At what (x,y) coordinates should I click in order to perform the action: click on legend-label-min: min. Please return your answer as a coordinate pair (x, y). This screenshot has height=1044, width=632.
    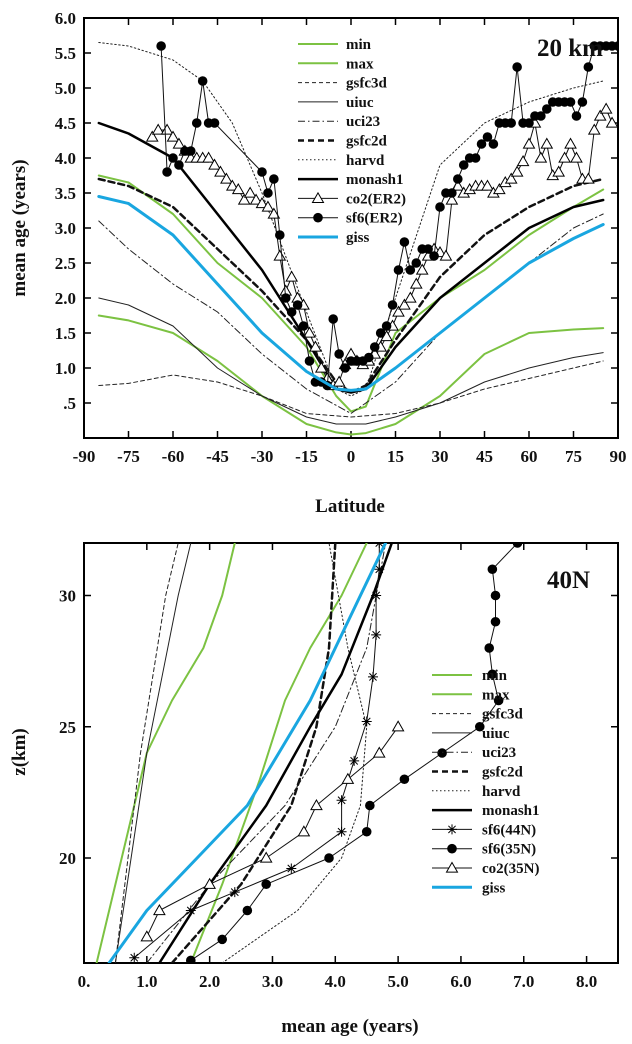
    Looking at the image, I should click on (359, 45).